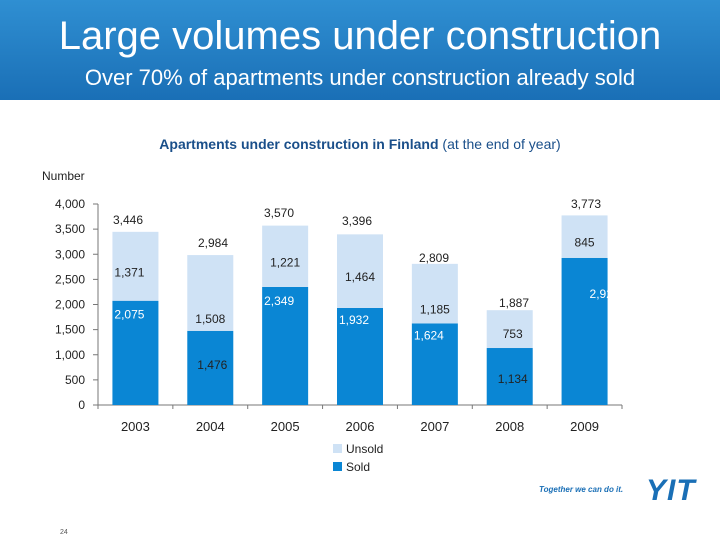 The image size is (720, 540). What do you see at coordinates (354, 320) in the screenshot?
I see `bar-sold-label: 1,932` at bounding box center [354, 320].